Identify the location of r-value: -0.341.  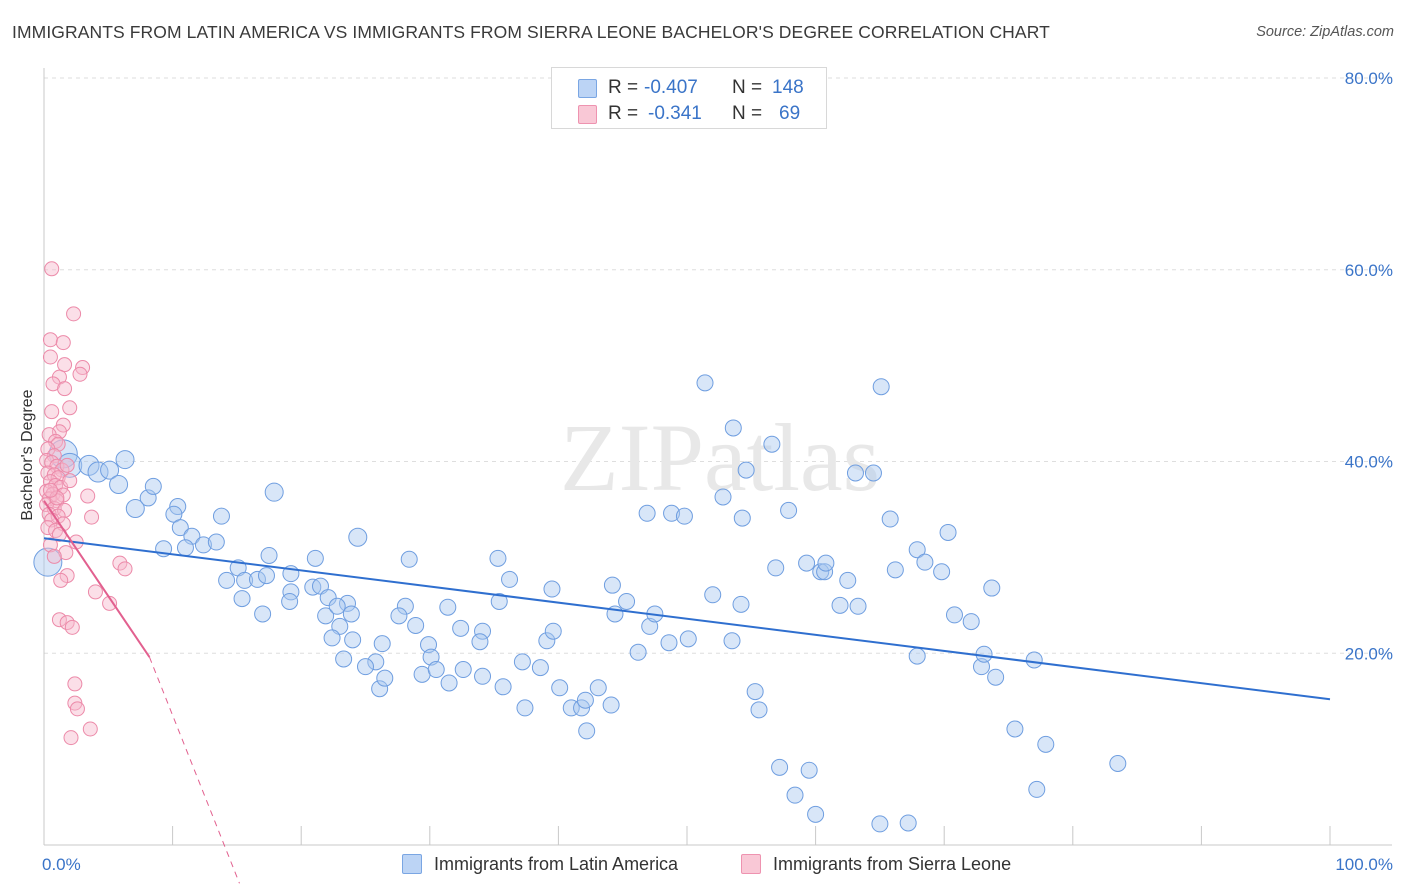
(675, 113).